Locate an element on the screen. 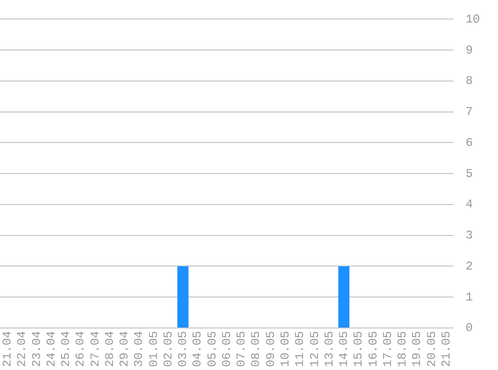 Image resolution: width=498 pixels, height=370 pixels. x-tick-label: 24.04 is located at coordinates (51, 349).